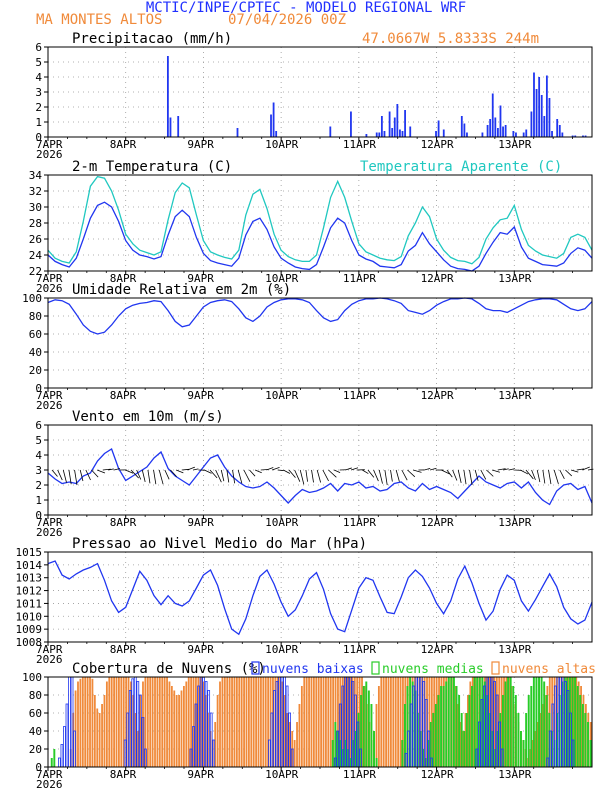 This screenshot has height=792, width=612. Describe the element at coordinates (359, 144) in the screenshot. I see `x-tick-label: 11APR` at that location.